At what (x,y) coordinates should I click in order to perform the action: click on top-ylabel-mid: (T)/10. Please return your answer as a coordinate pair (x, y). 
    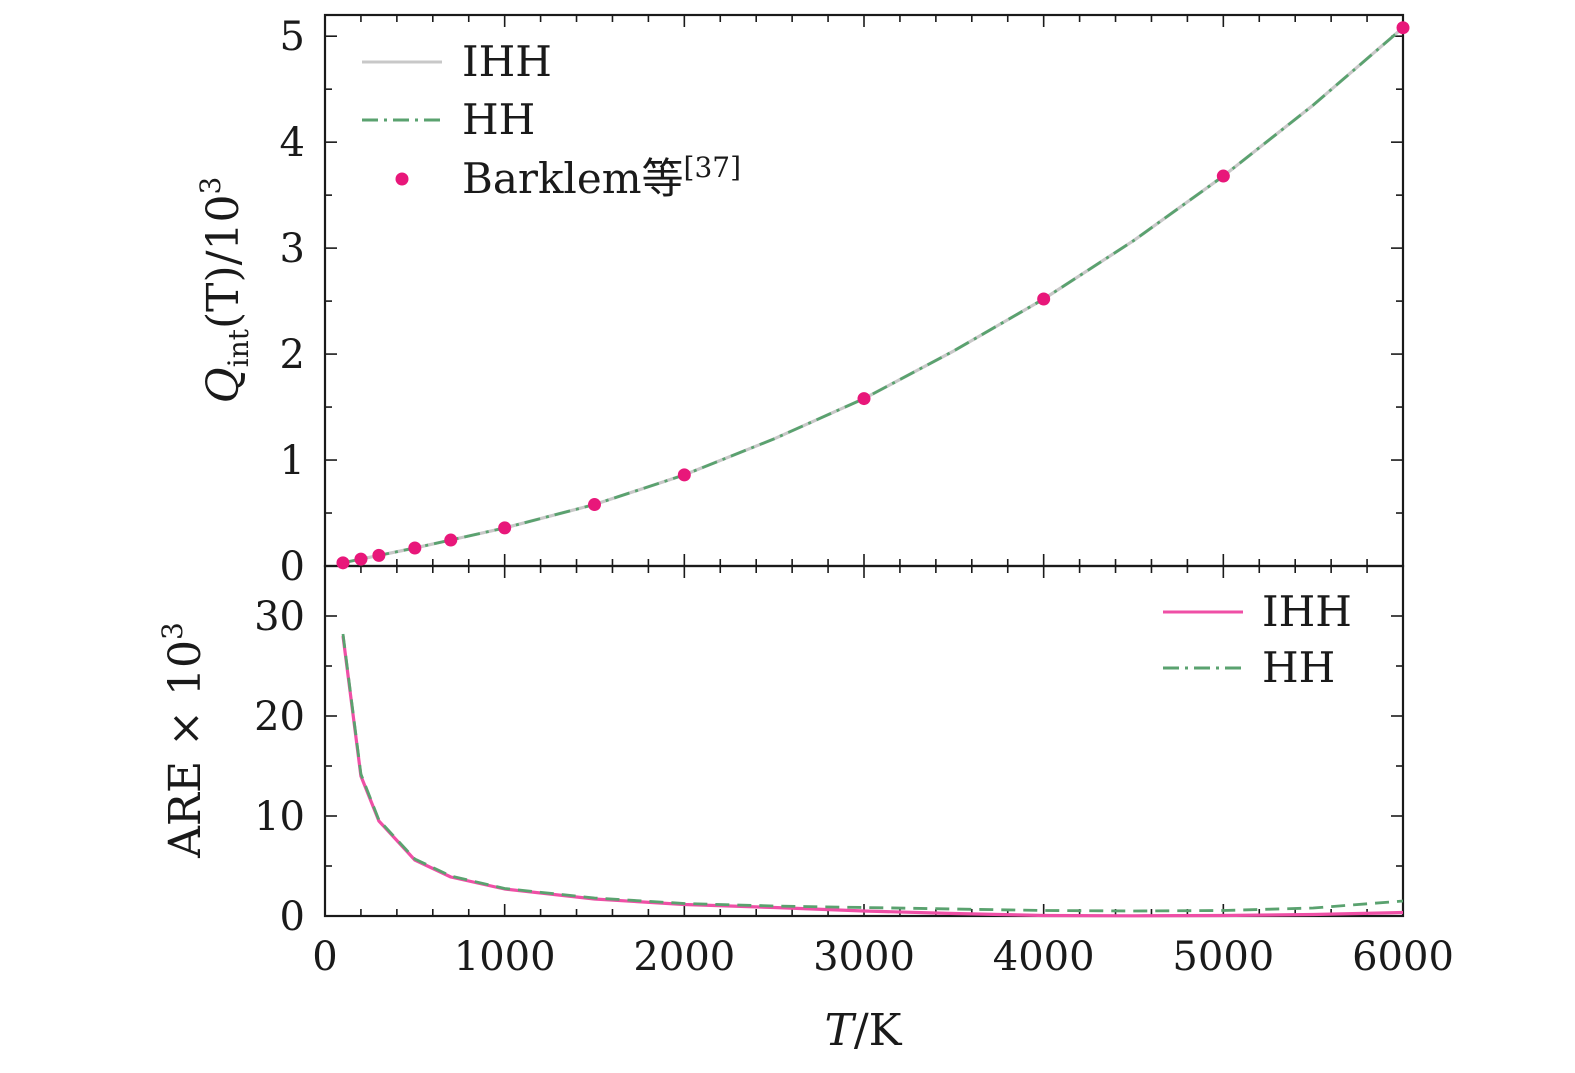
    Looking at the image, I should click on (223, 262).